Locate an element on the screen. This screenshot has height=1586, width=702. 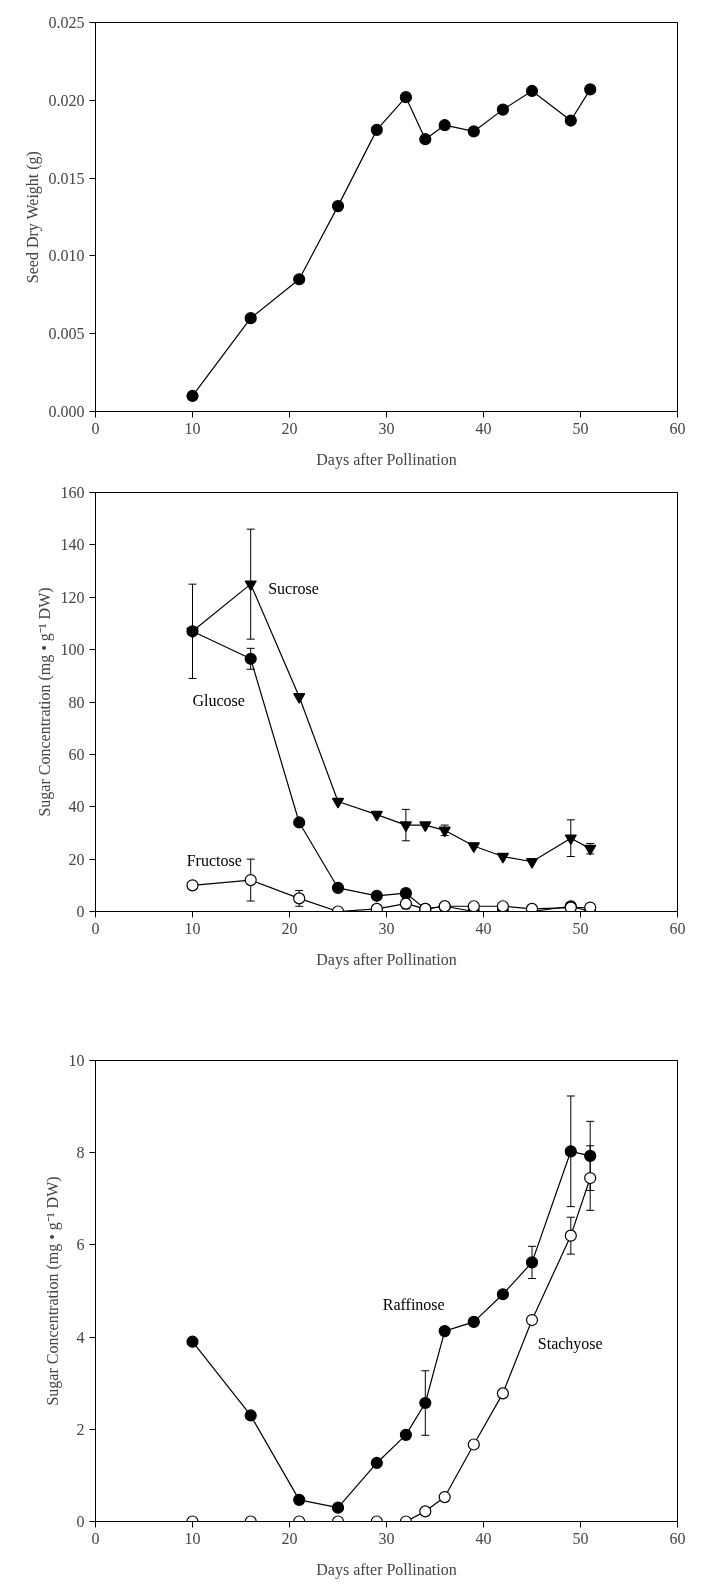
series-label: Sucrose is located at coordinates (293, 588).